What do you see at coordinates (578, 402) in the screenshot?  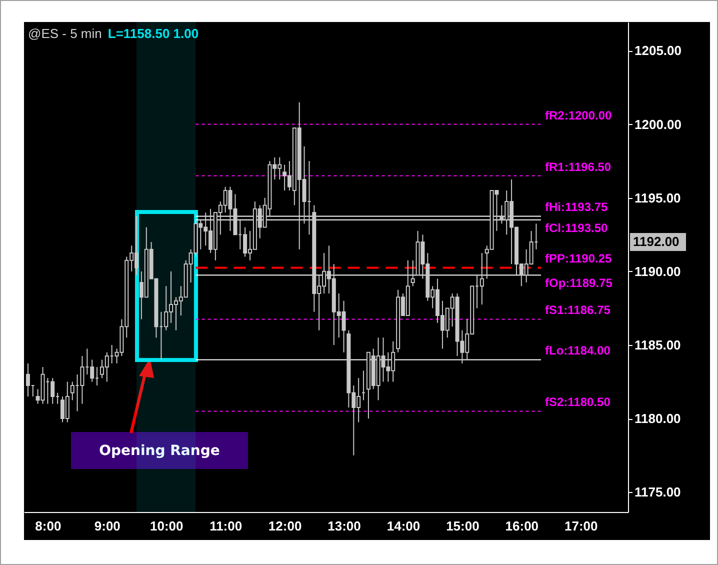 I see `ref-line-label: fS2:1180.50` at bounding box center [578, 402].